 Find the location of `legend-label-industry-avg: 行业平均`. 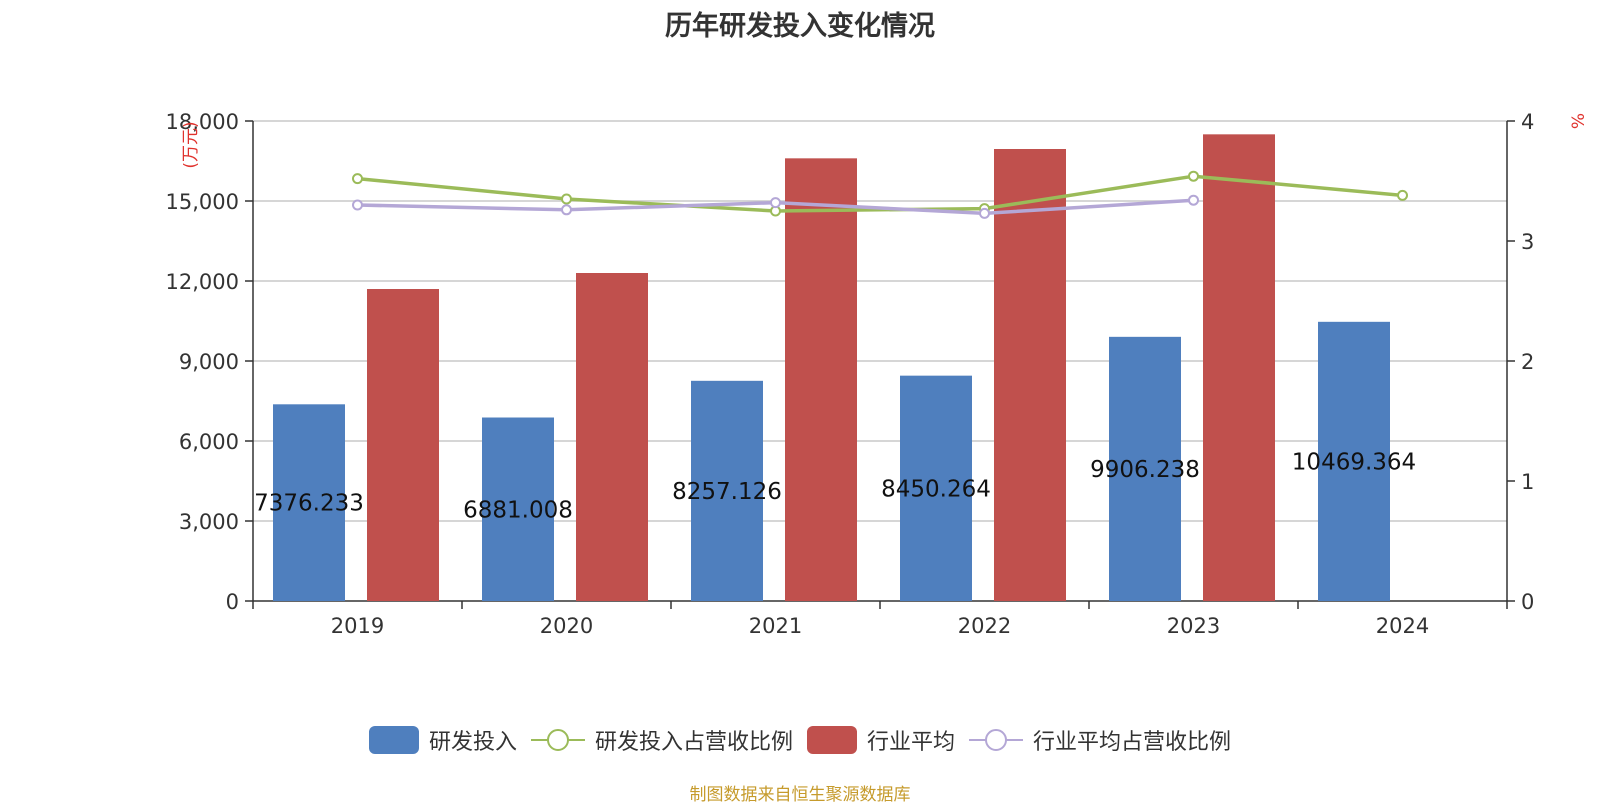

legend-label-industry-avg: 行业平均 is located at coordinates (911, 742).